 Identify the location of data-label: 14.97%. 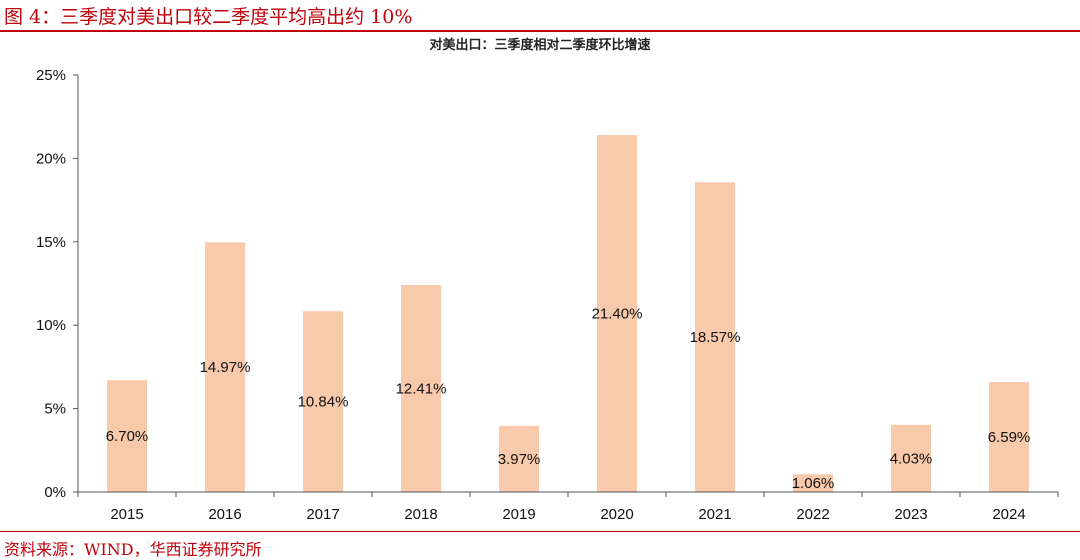
(225, 367).